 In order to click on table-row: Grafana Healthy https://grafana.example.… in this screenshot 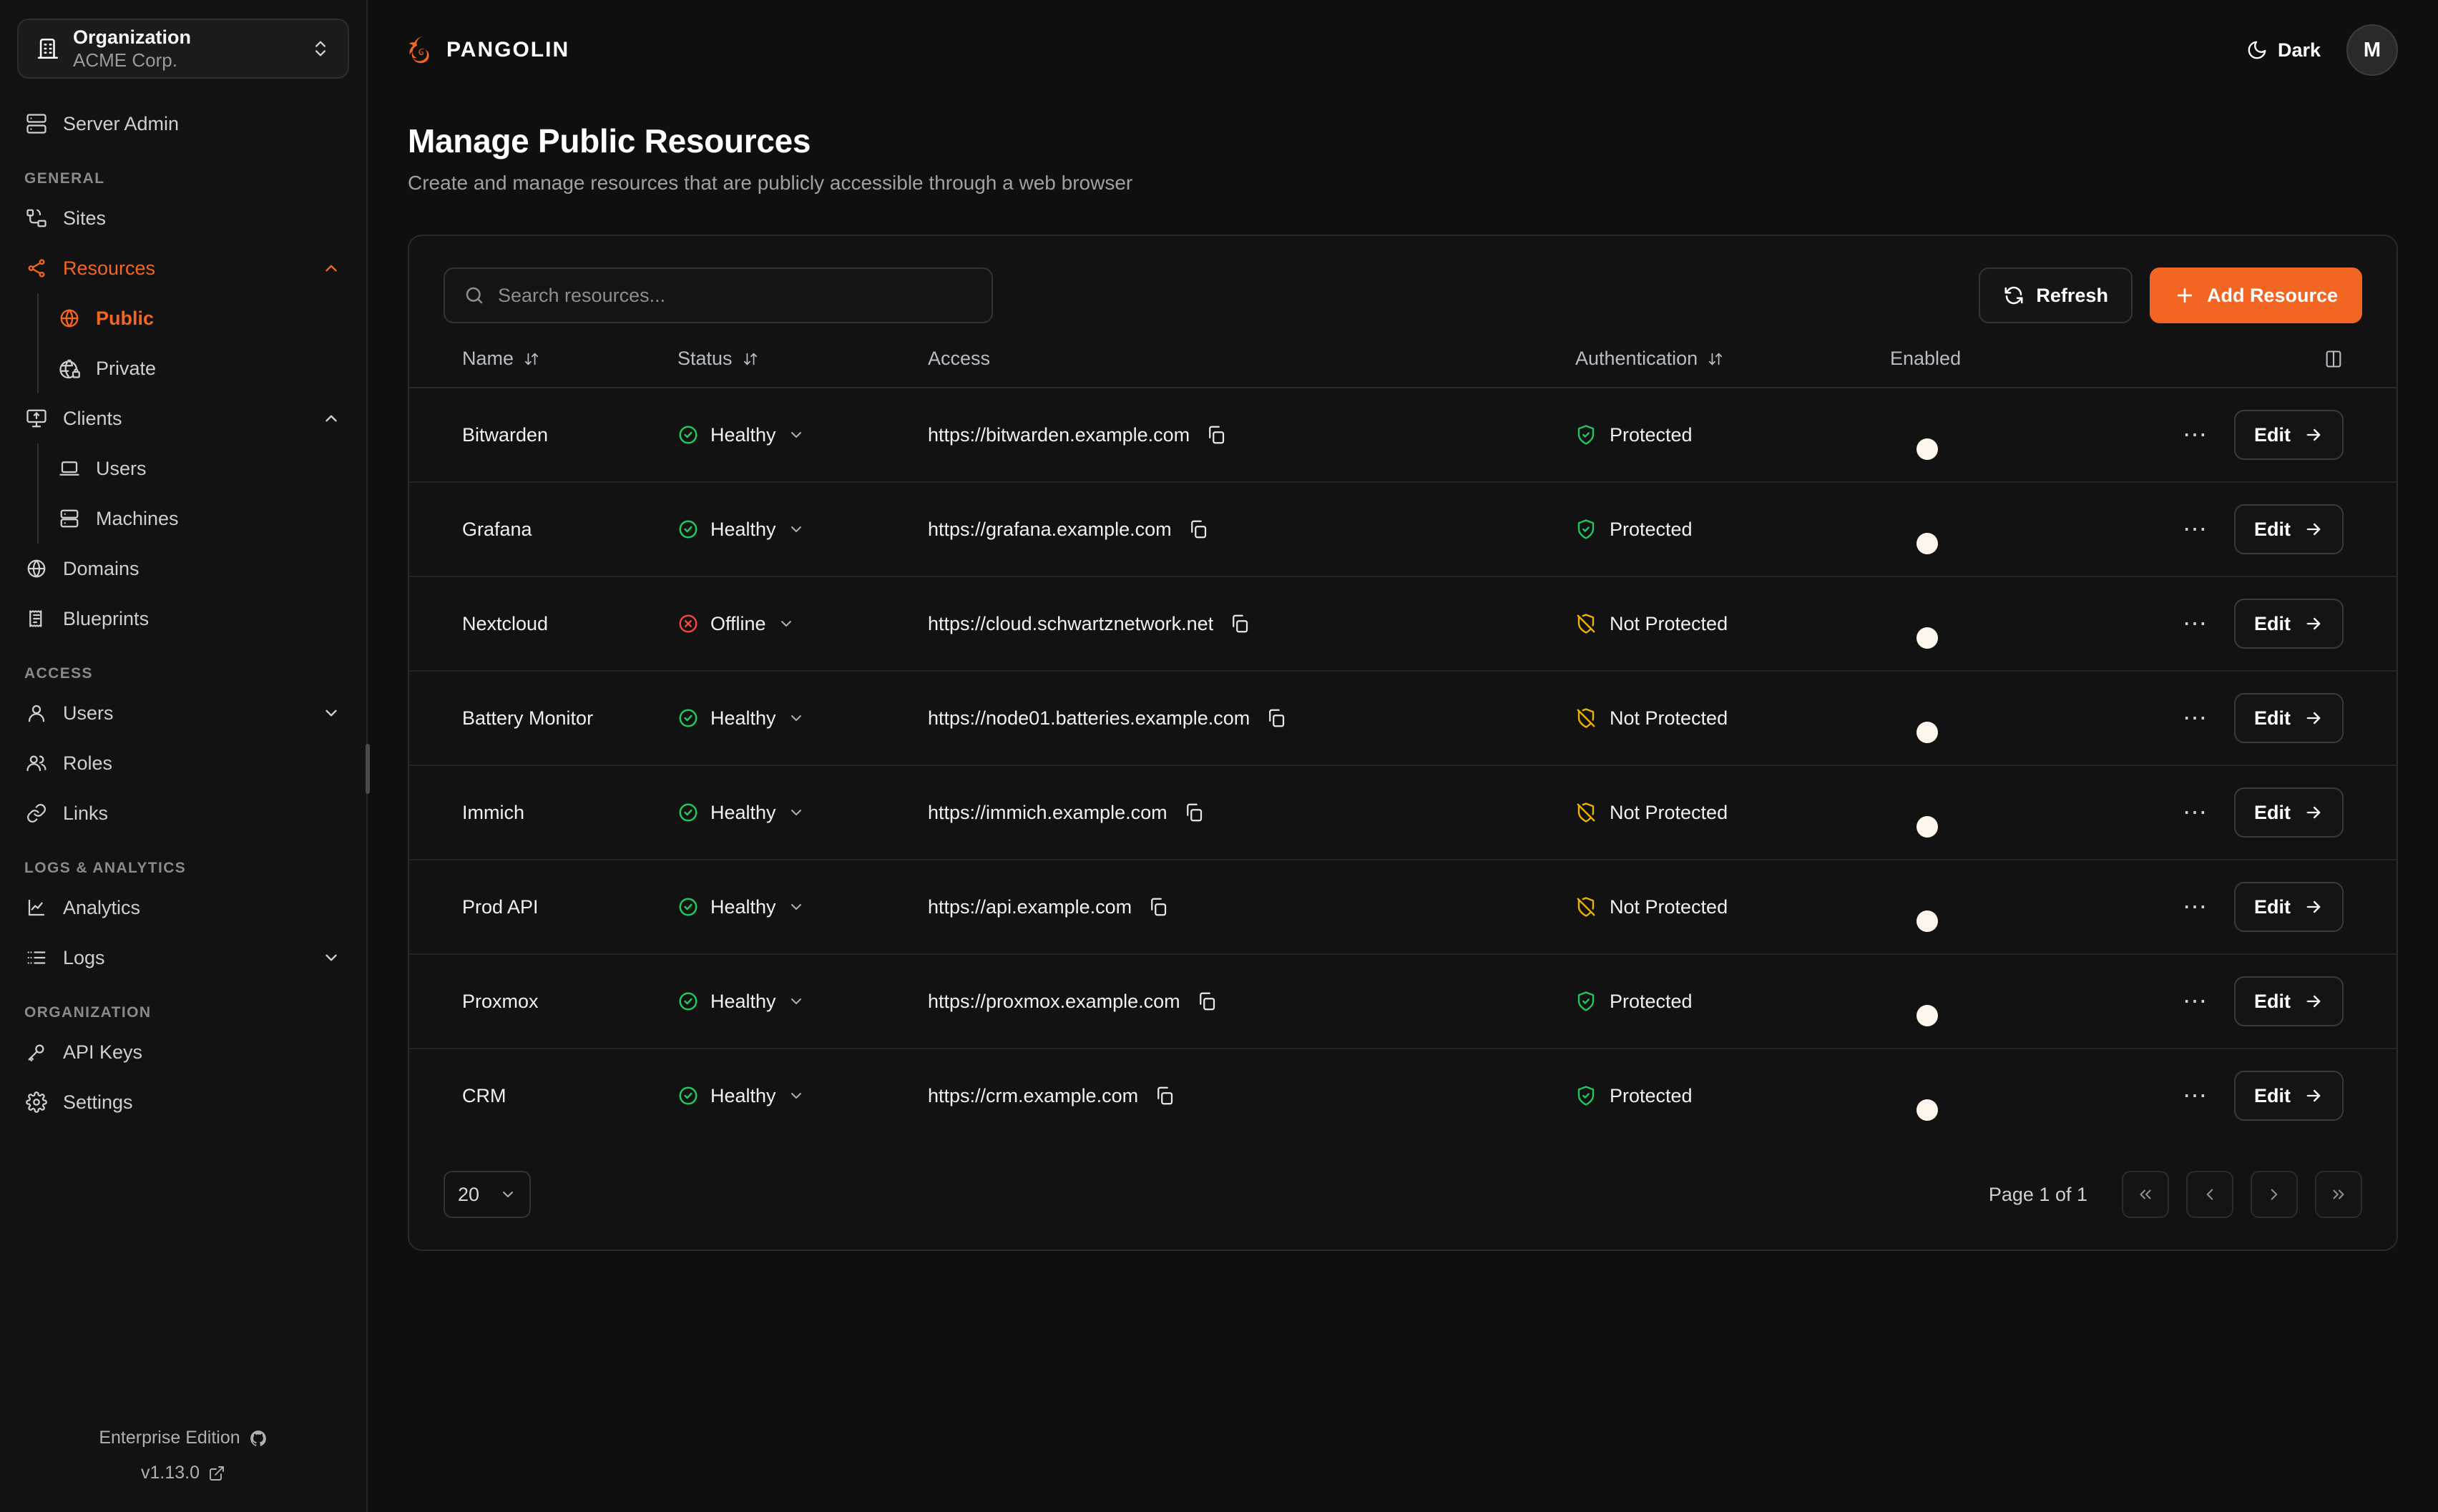, I will do `click(1403, 529)`.